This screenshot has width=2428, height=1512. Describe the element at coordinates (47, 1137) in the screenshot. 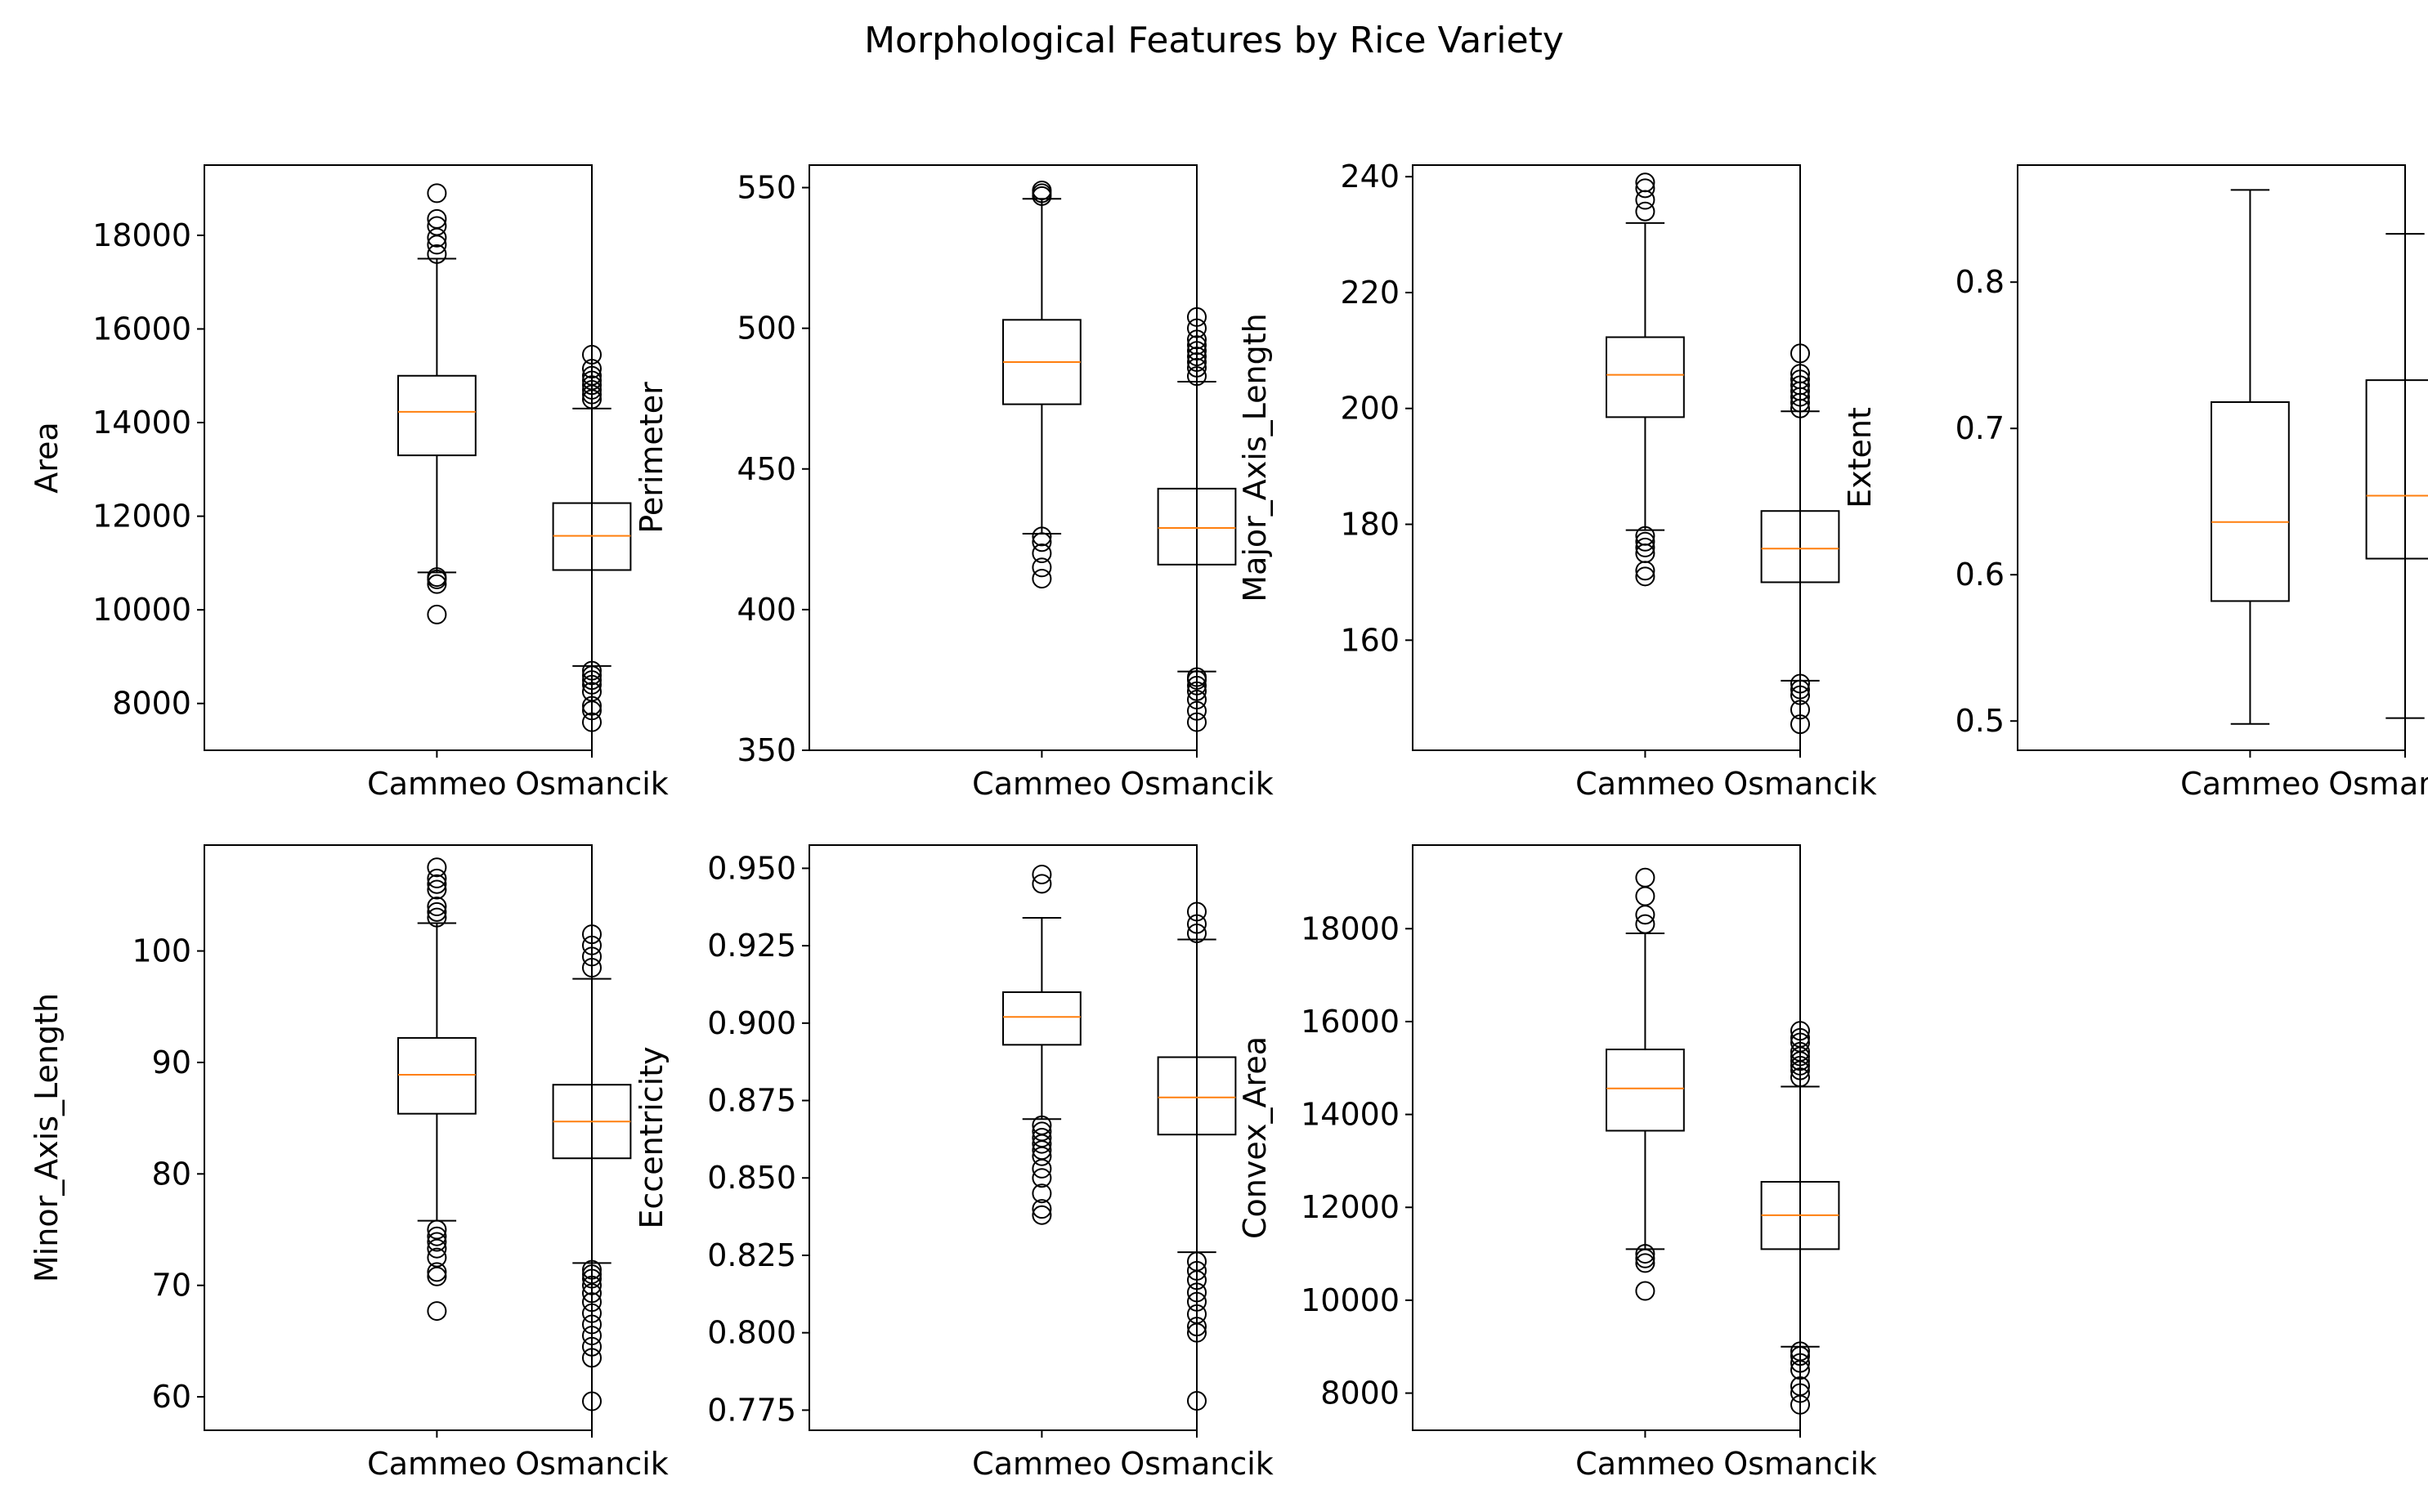

I see `y-axis-label: Minor_Axis_Length` at that location.